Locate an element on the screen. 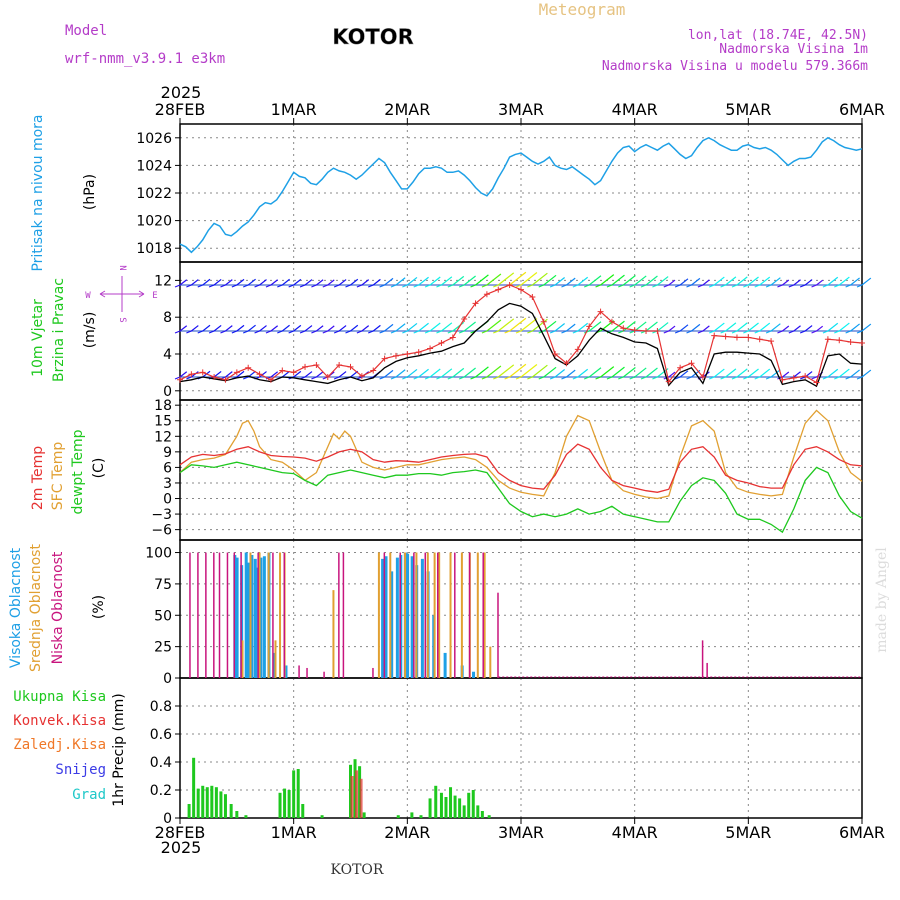  x-tick-label-bottom: 3MAR is located at coordinates (521, 832).